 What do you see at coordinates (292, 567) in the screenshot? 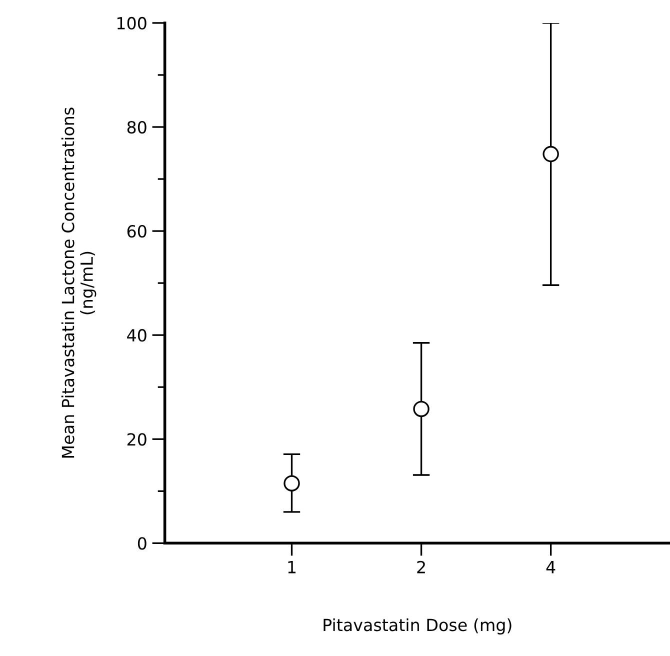
I see `x-tick-label: 1` at bounding box center [292, 567].